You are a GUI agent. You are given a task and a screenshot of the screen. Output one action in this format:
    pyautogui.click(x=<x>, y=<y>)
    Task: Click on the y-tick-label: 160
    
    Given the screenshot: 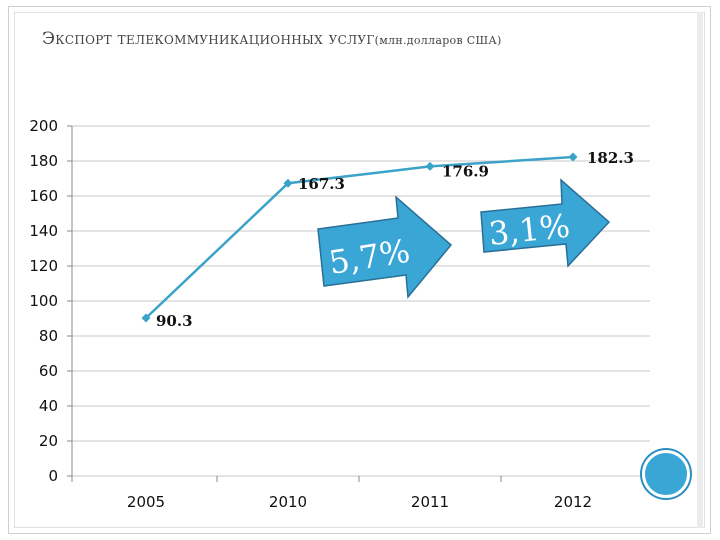 What is the action you would take?
    pyautogui.click(x=43, y=196)
    